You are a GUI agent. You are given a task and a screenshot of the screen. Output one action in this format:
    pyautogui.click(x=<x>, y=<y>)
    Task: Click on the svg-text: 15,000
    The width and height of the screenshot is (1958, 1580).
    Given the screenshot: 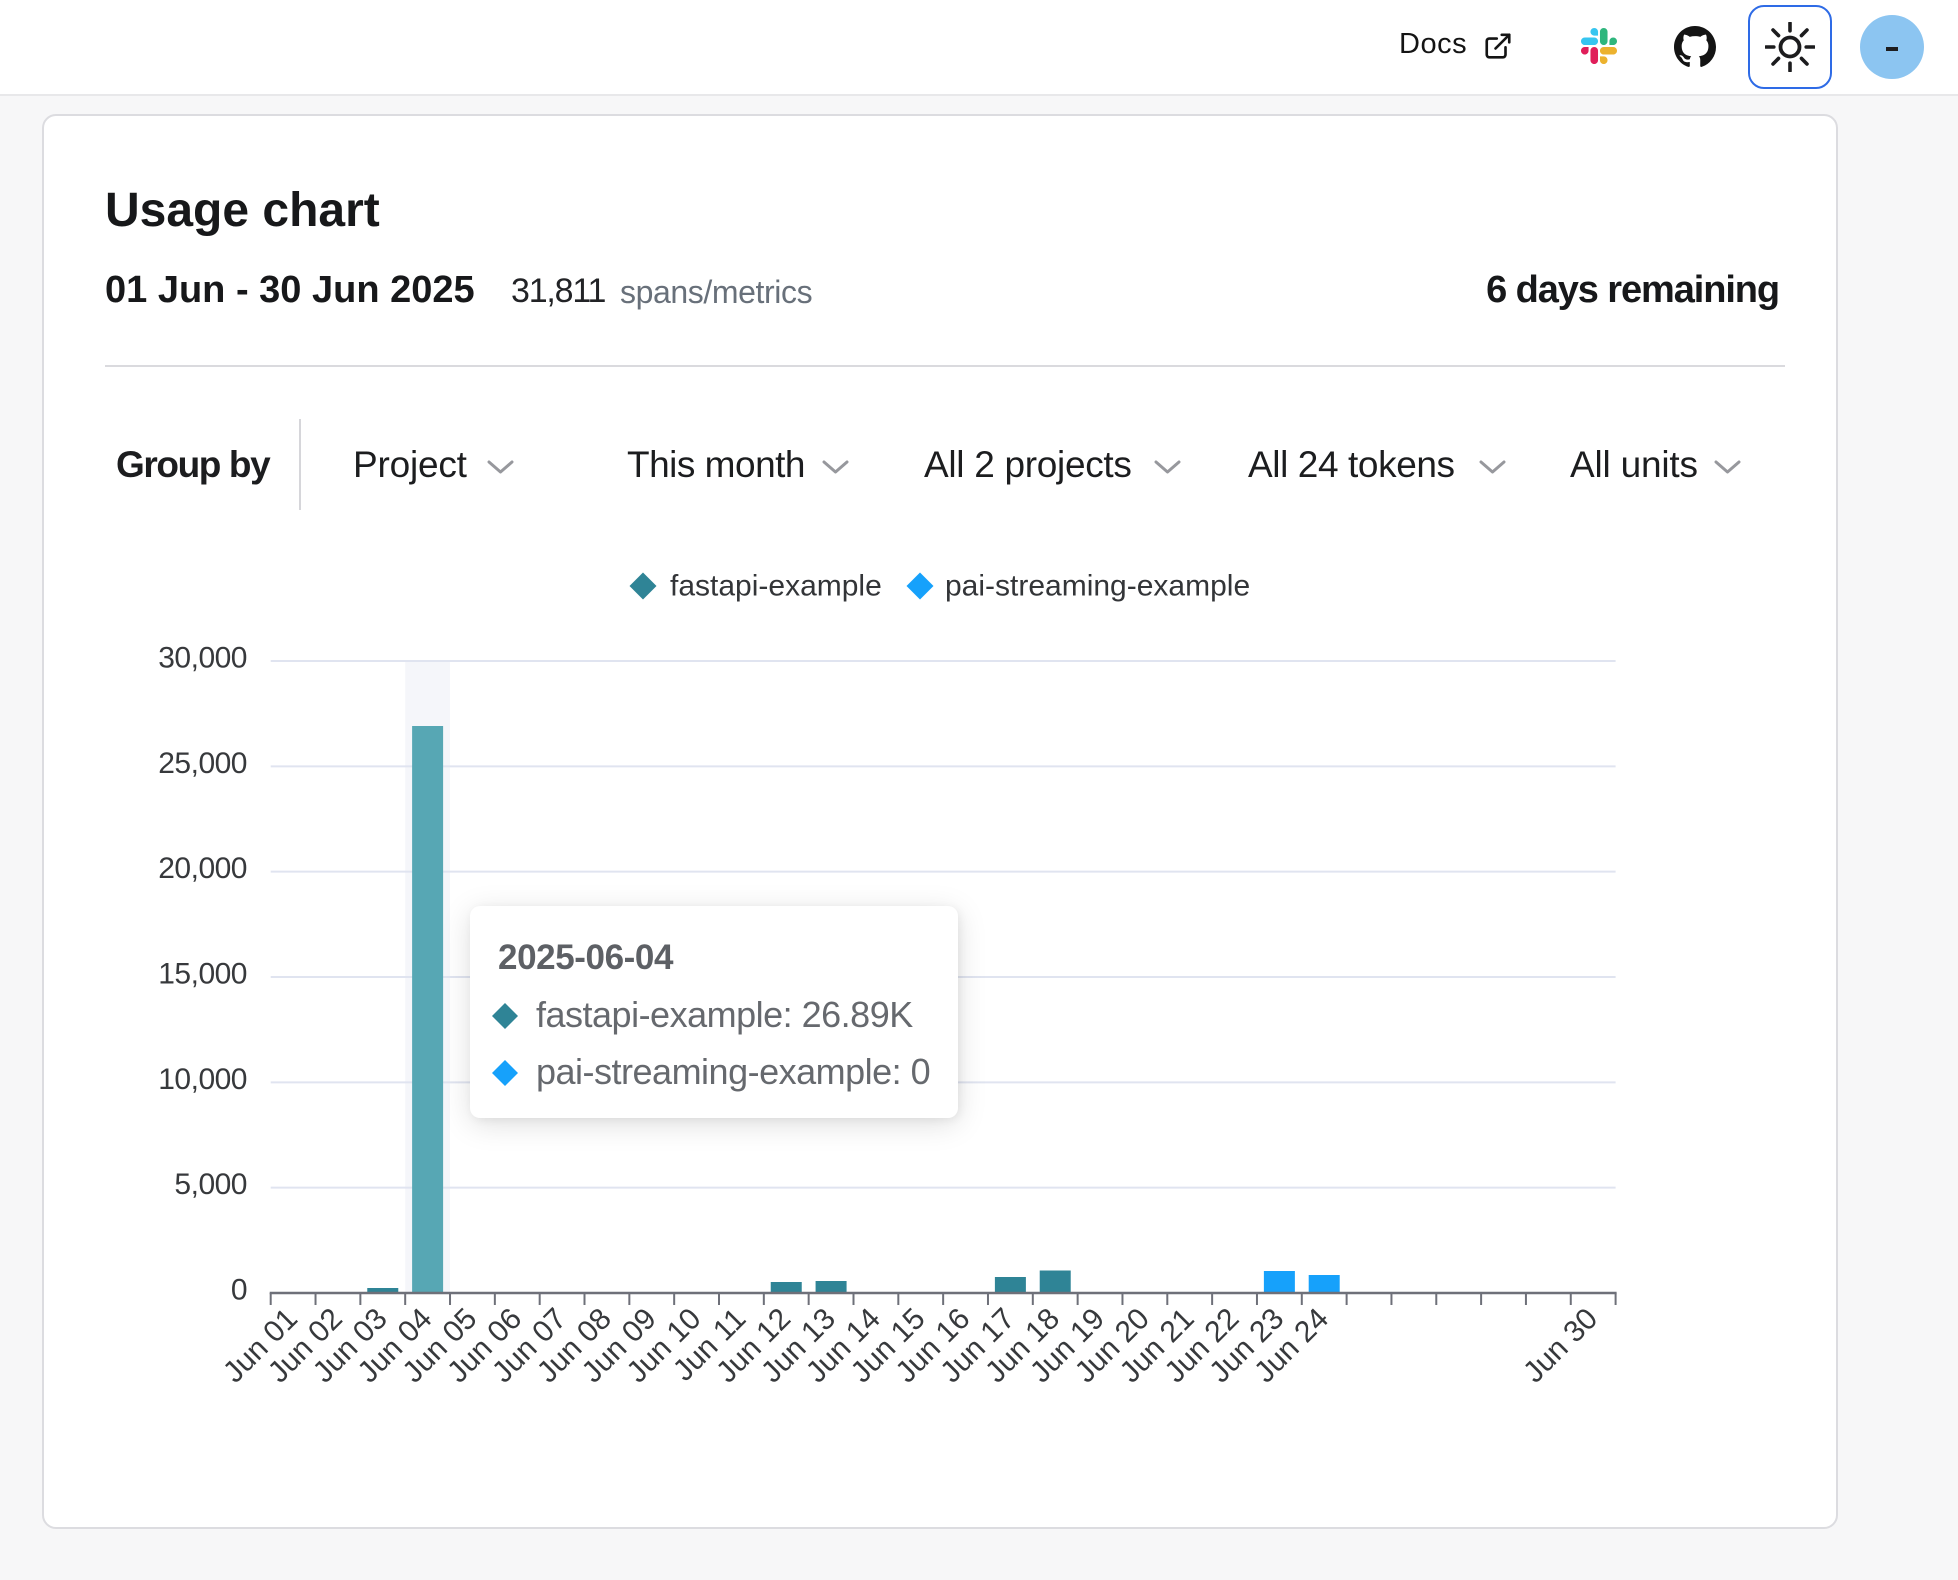 What is the action you would take?
    pyautogui.click(x=202, y=974)
    